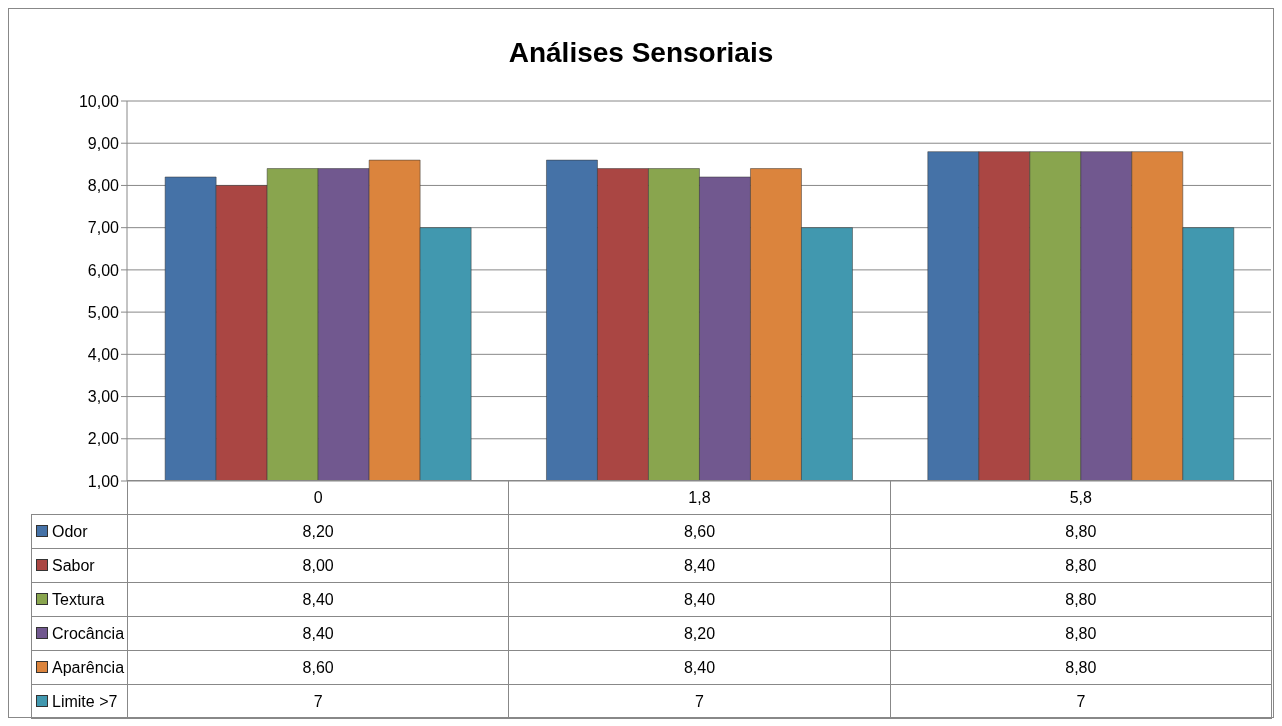  Describe the element at coordinates (79, 667) in the screenshot. I see `legend-label: Aparência` at that location.